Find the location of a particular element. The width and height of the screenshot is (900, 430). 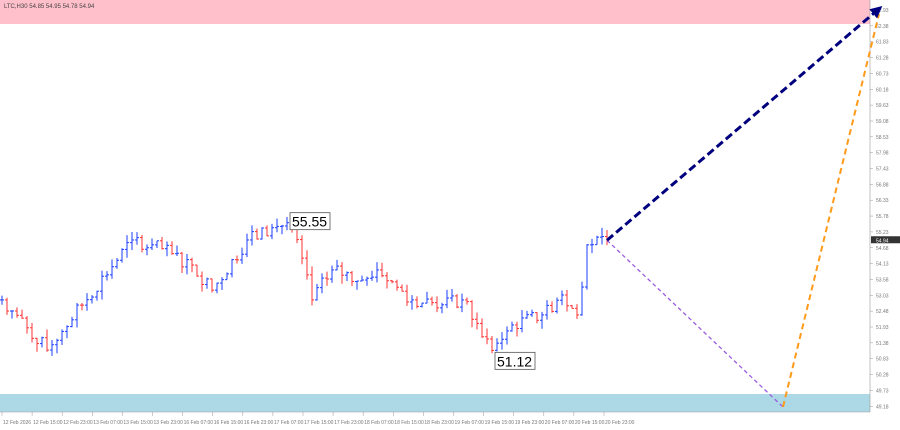

forecast-up-line is located at coordinates (831, 210).